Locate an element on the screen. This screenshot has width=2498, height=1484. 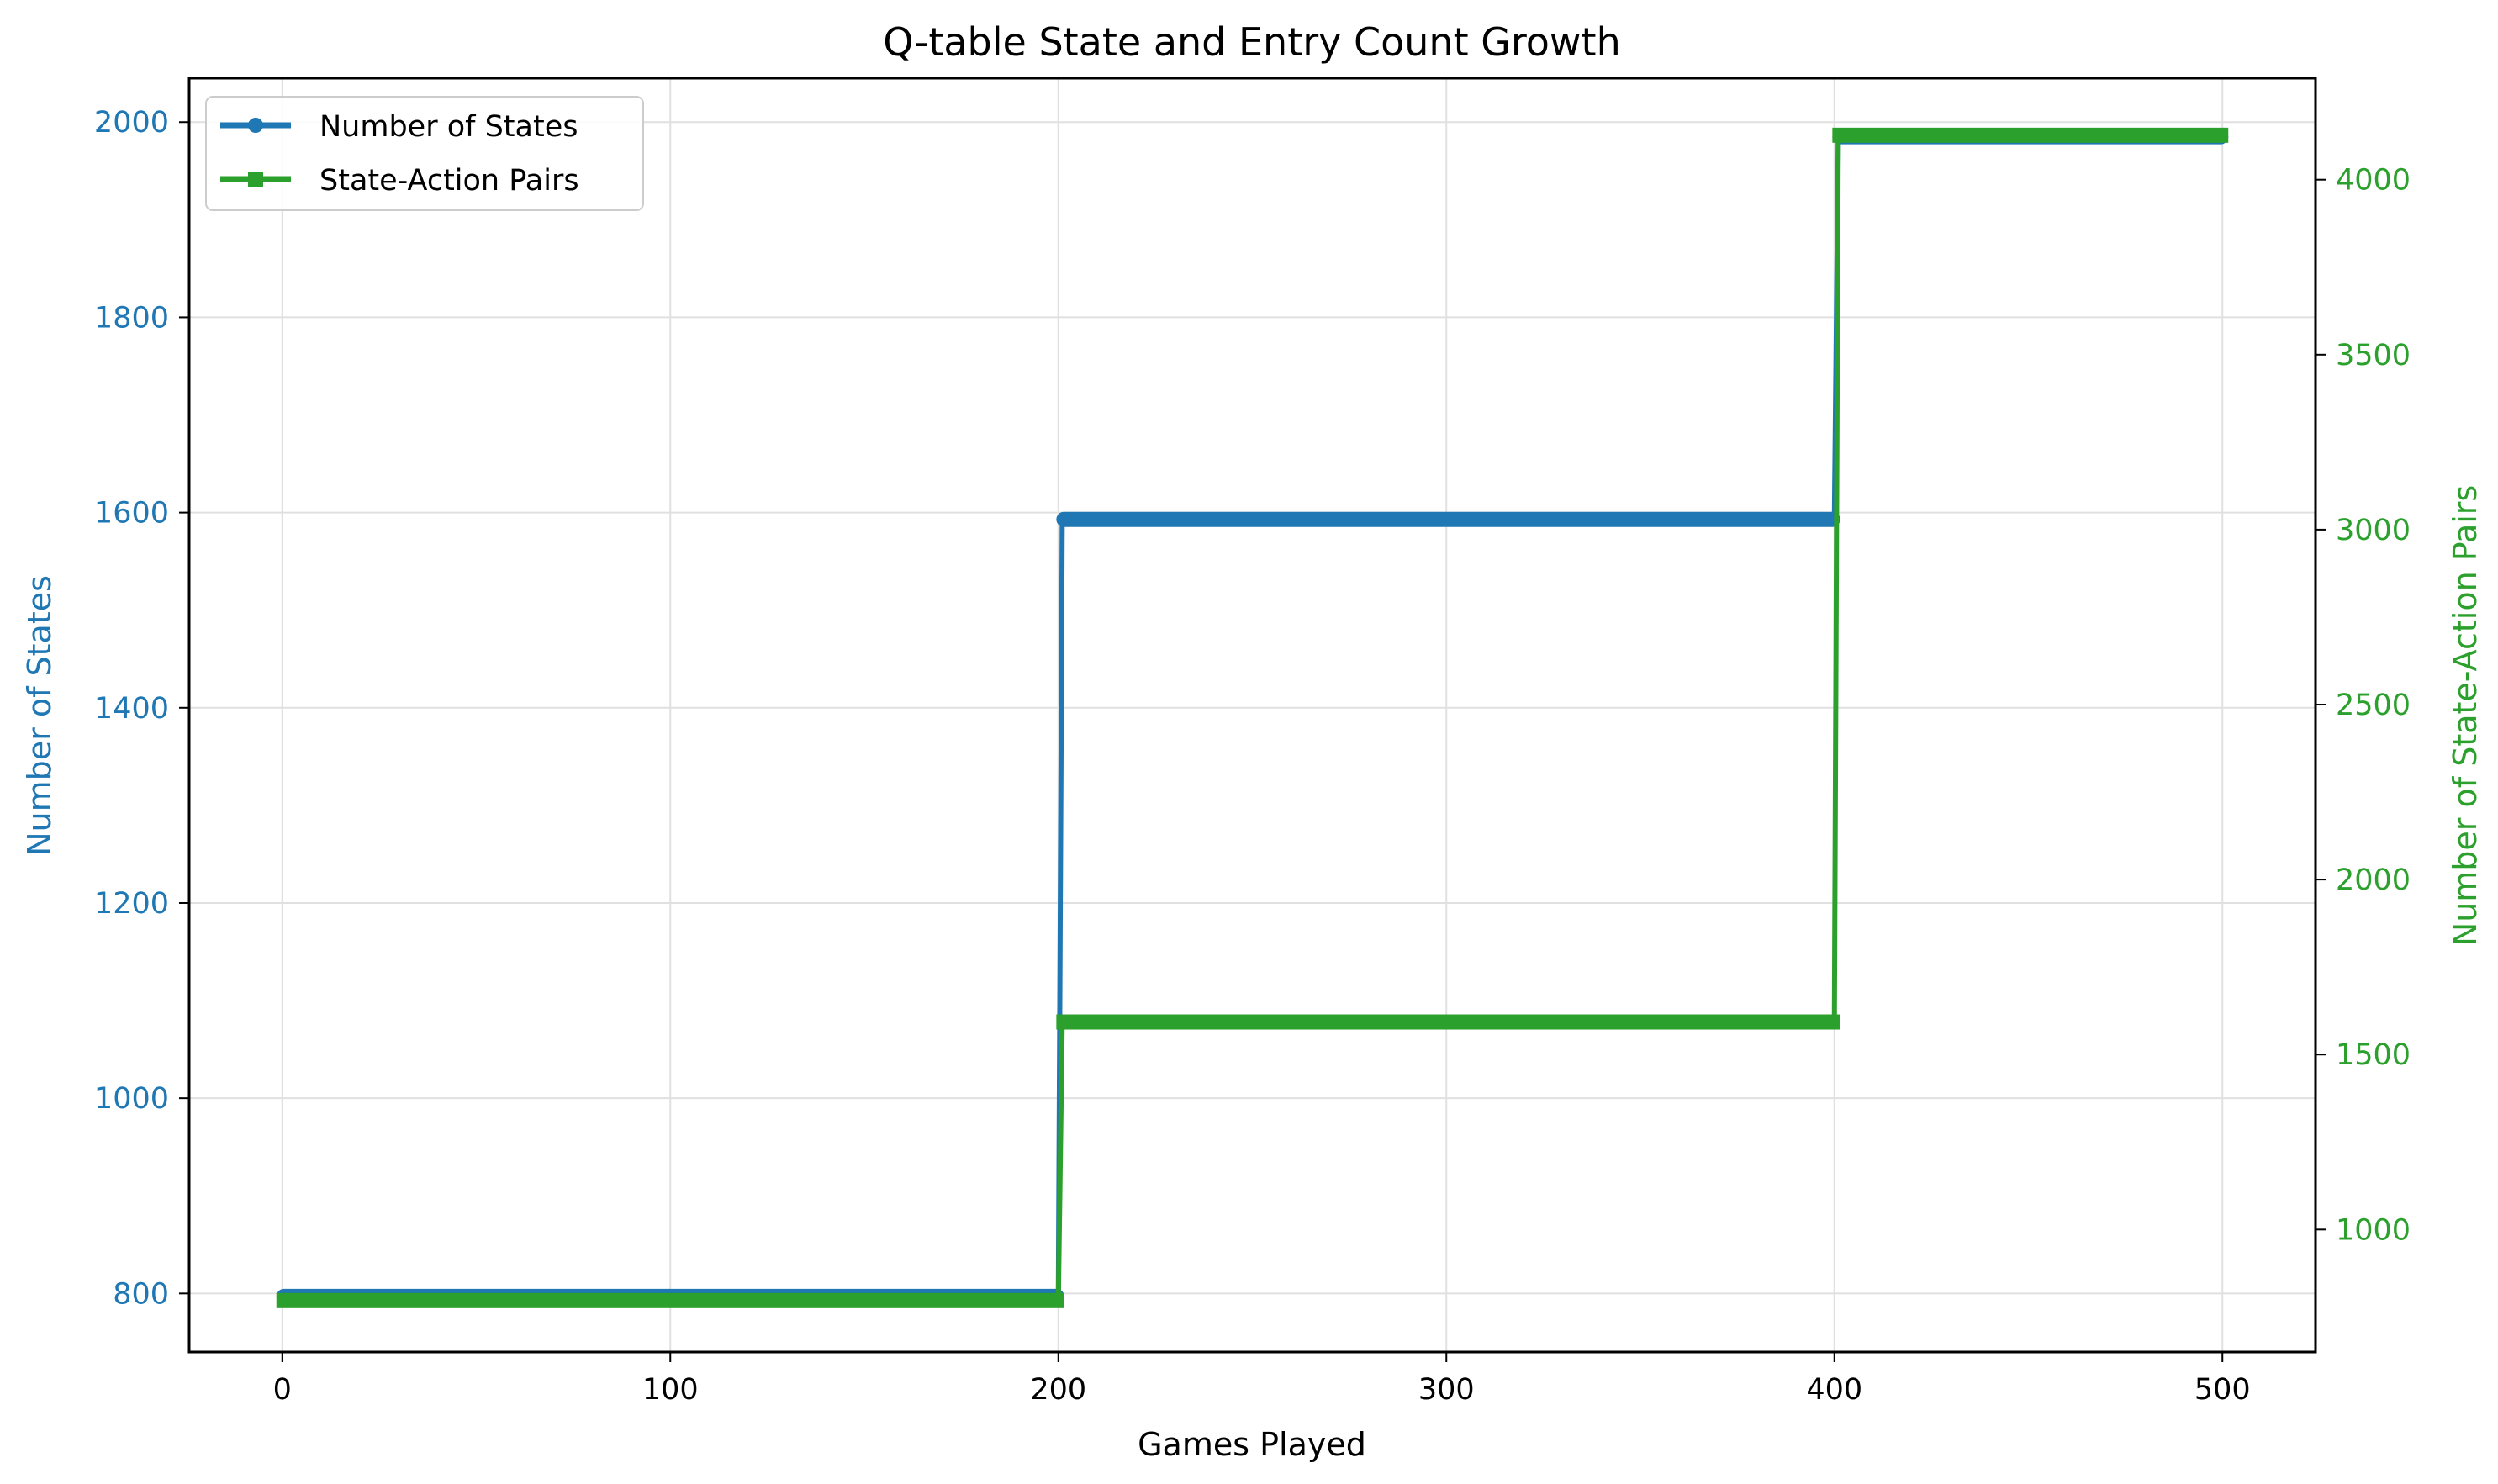
x-tick-label: 500 is located at coordinates (2222, 1390).